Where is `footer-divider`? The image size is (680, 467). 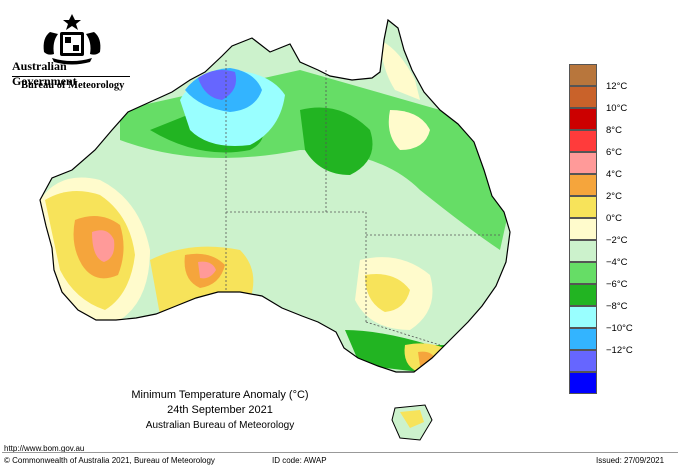
footer-divider is located at coordinates (340, 452).